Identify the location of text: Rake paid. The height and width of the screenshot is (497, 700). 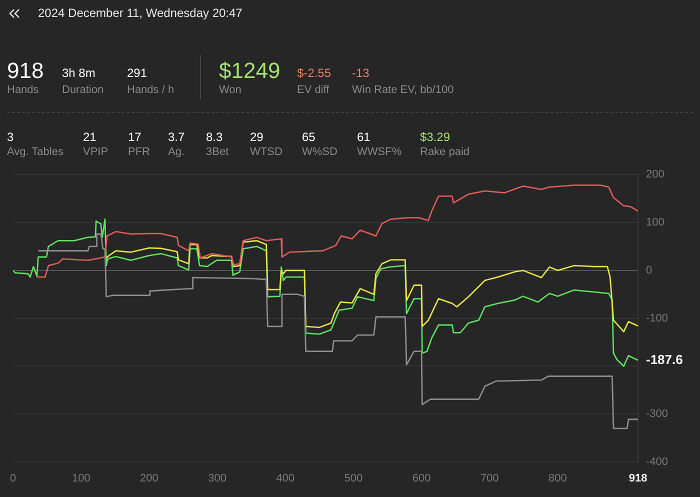
(445, 152).